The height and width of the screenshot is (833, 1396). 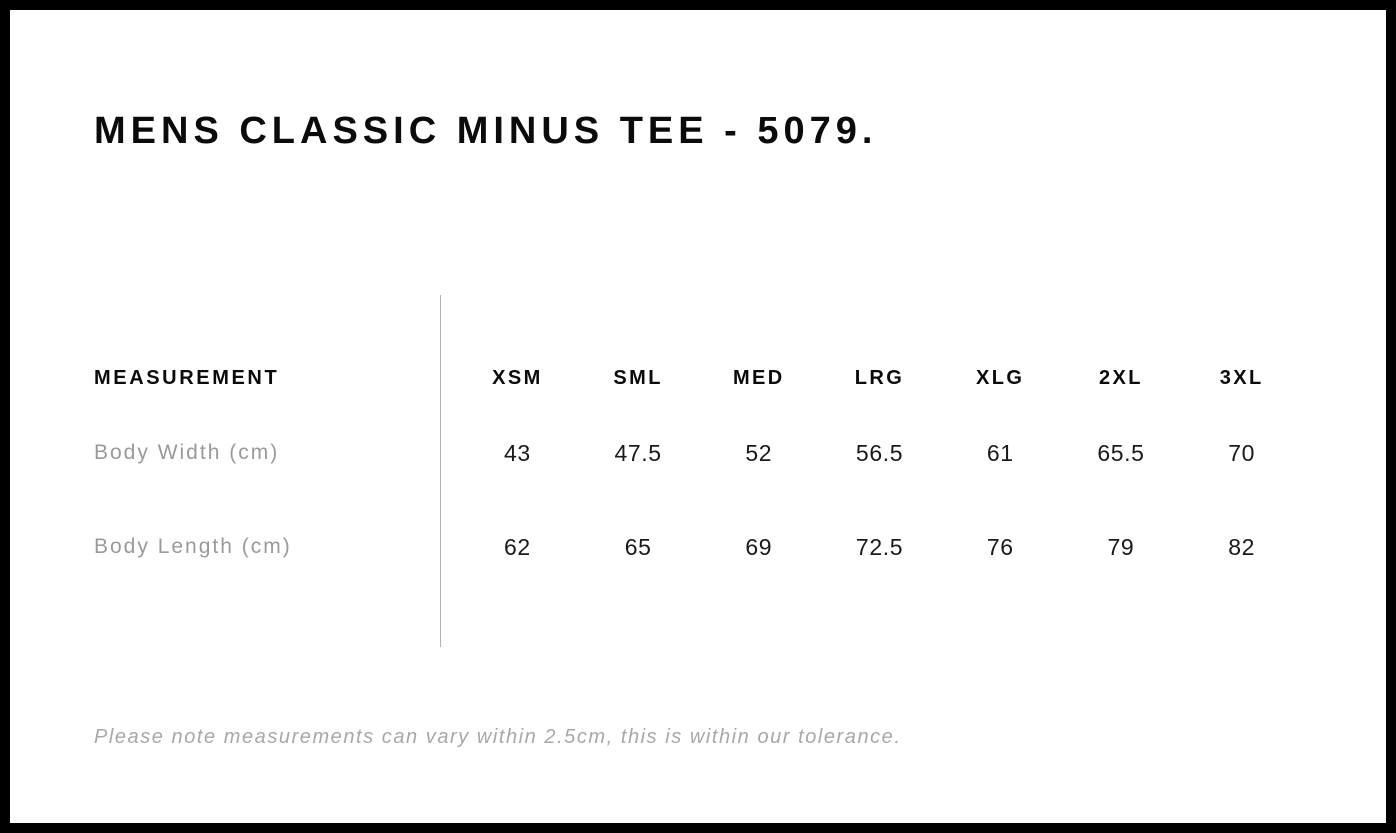 I want to click on column-header-med: MED, so click(x=758, y=377).